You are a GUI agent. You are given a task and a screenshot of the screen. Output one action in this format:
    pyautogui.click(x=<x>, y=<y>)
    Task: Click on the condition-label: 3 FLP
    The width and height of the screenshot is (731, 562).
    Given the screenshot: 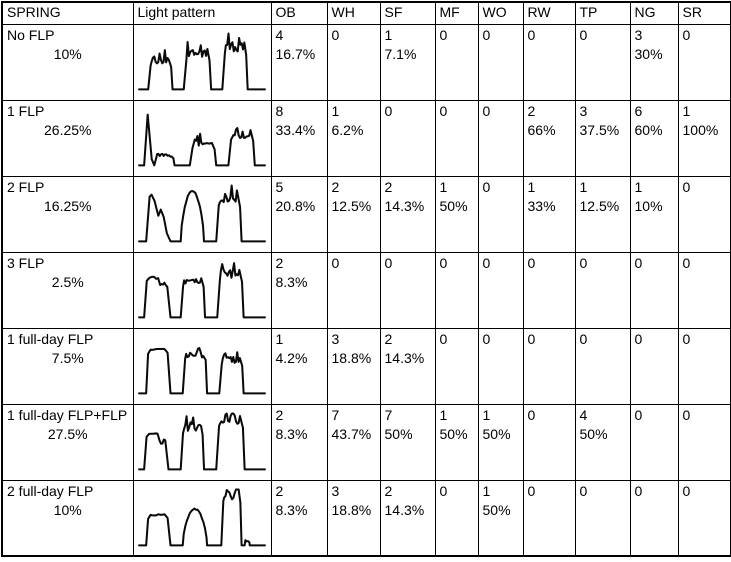 What is the action you would take?
    pyautogui.click(x=26, y=262)
    